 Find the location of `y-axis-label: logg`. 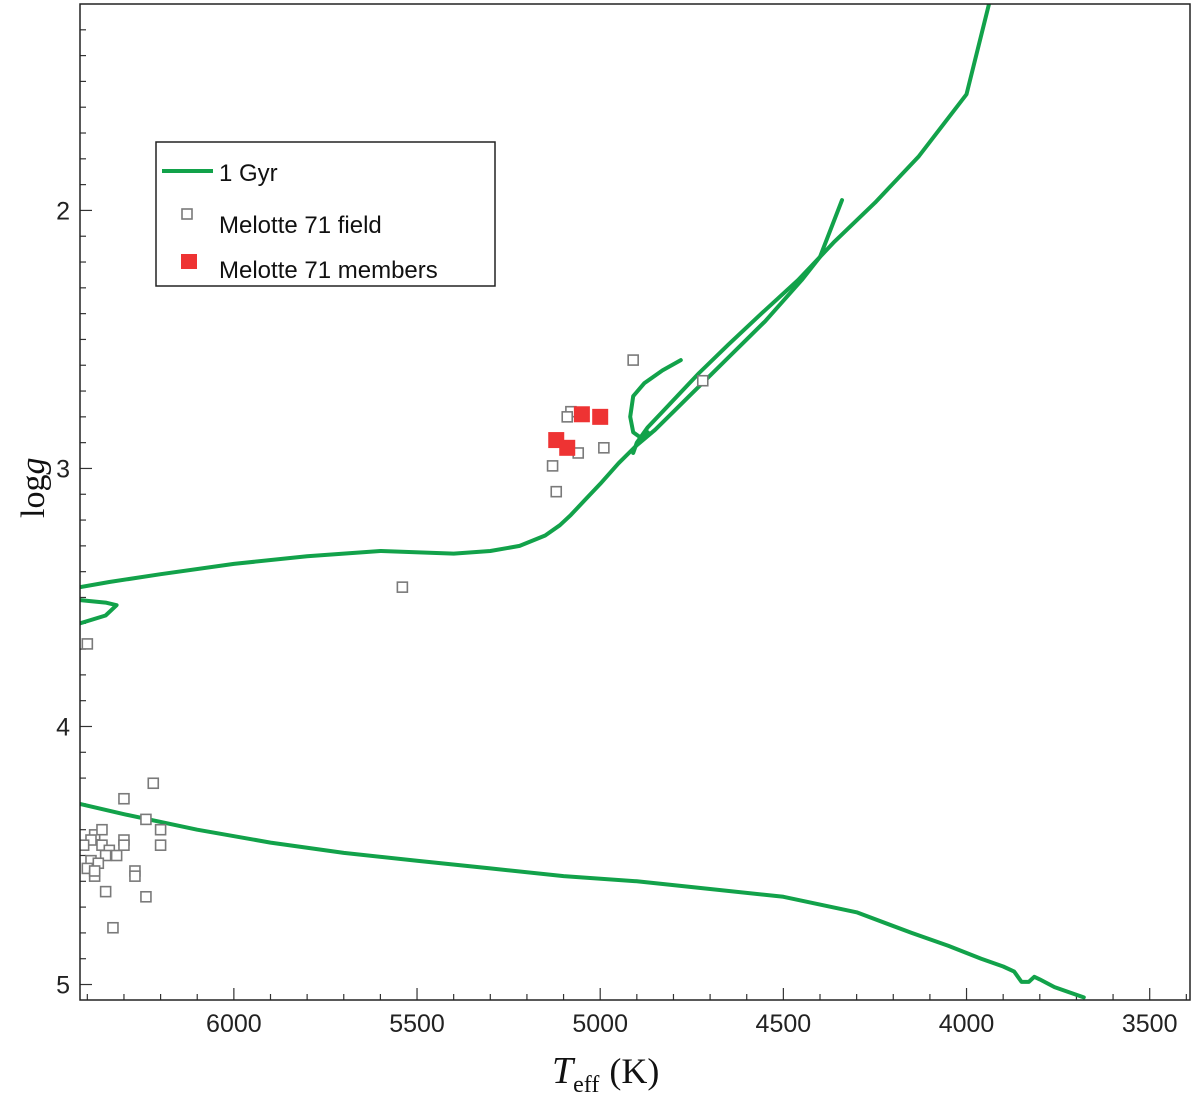

y-axis-label: logg is located at coordinates (33, 488).